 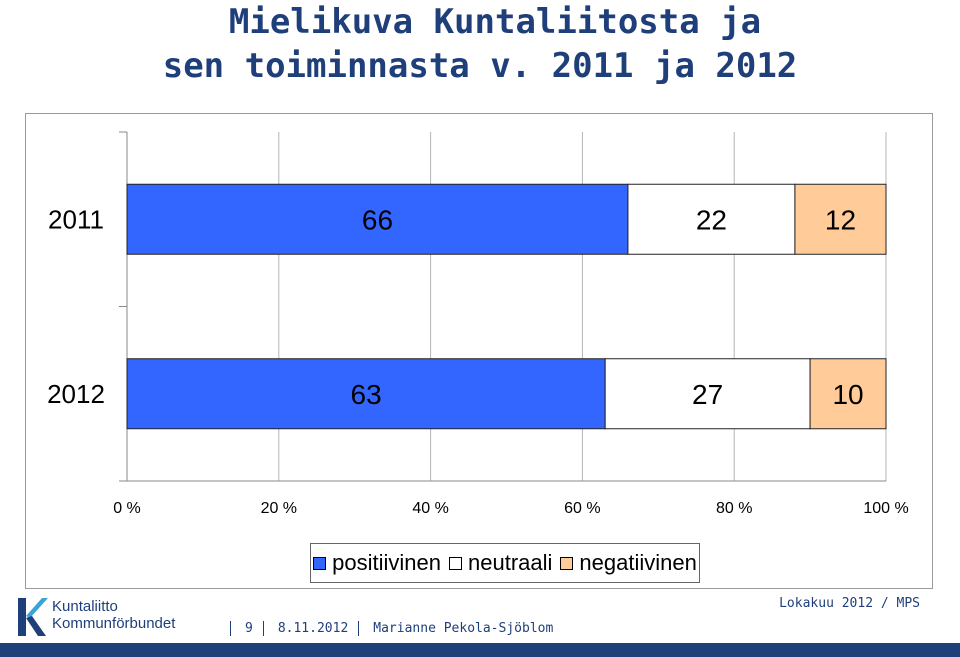 What do you see at coordinates (114, 623) in the screenshot?
I see `logo-line-2: Kommunförbundet` at bounding box center [114, 623].